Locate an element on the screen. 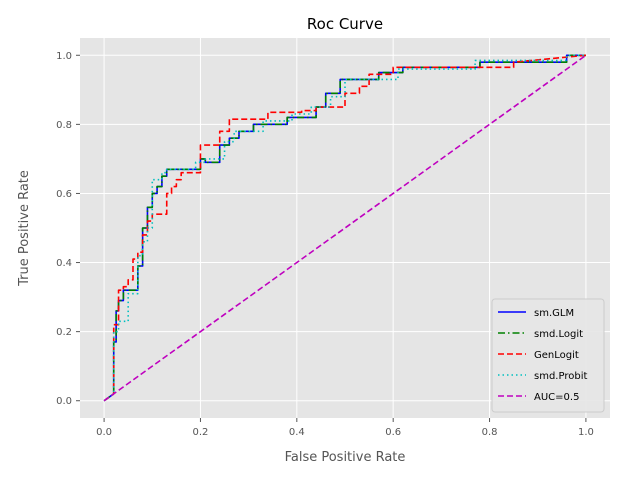 Image resolution: width=640 pixels, height=480 pixels. legend-label: sm.GLM is located at coordinates (554, 313).